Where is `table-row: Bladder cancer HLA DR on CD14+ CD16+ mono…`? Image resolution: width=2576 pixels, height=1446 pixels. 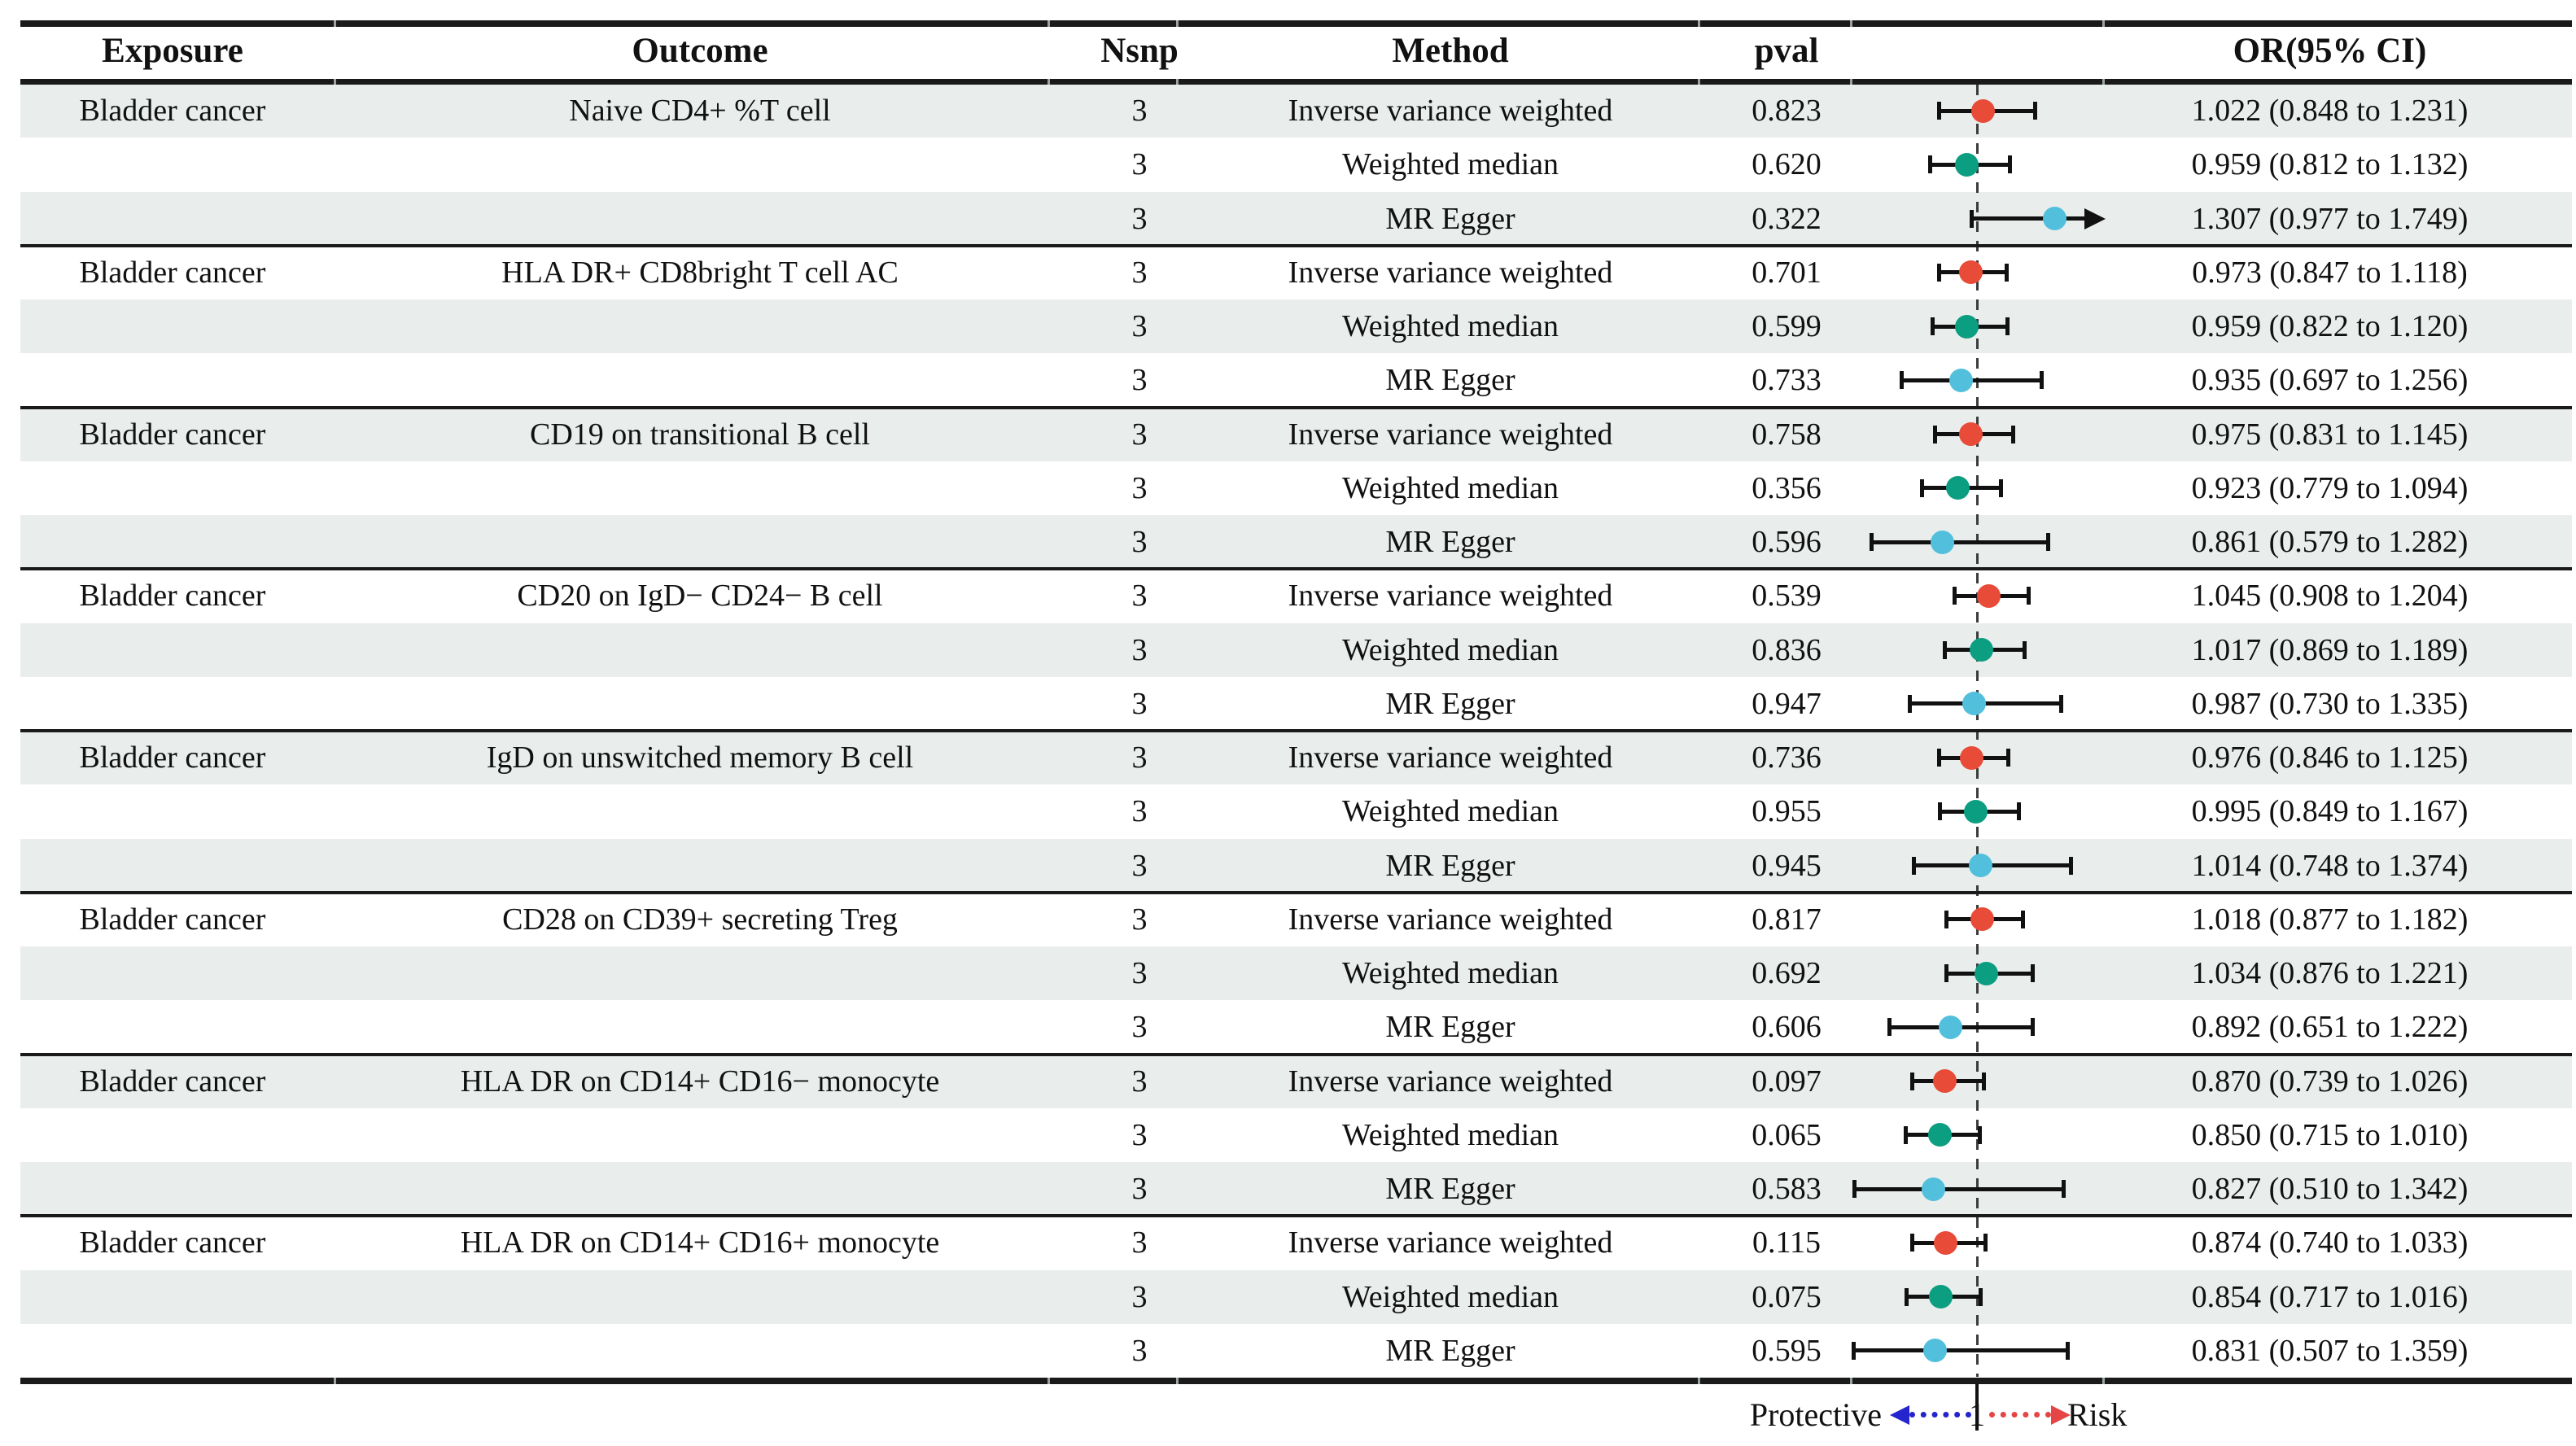
table-row: Bladder cancer HLA DR on CD14+ CD16+ mono… is located at coordinates (1296, 1242).